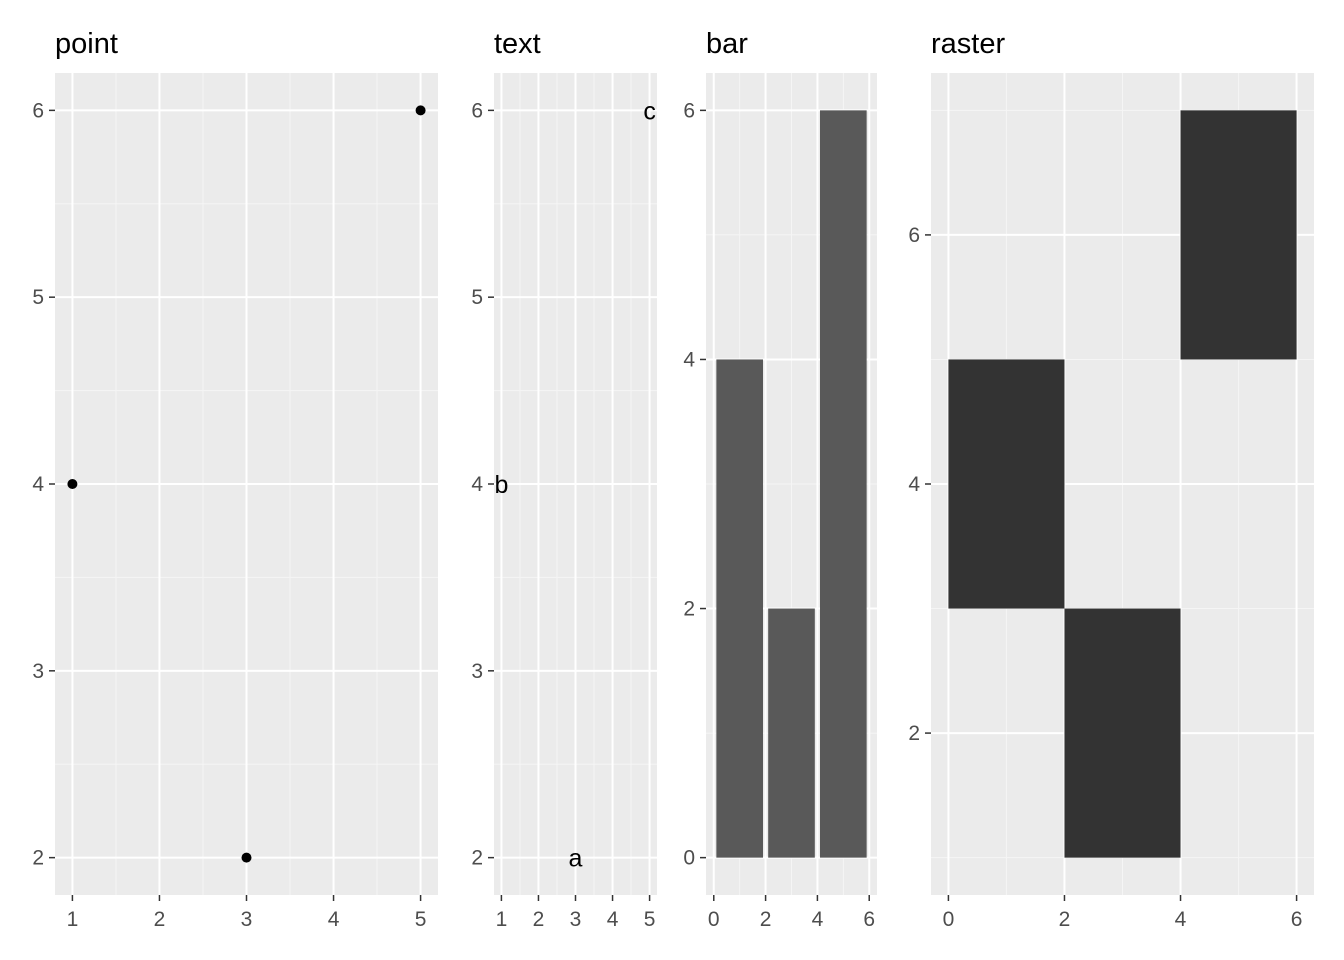 This screenshot has width=1344, height=960. What do you see at coordinates (968, 44) in the screenshot?
I see `panel-title: raster` at bounding box center [968, 44].